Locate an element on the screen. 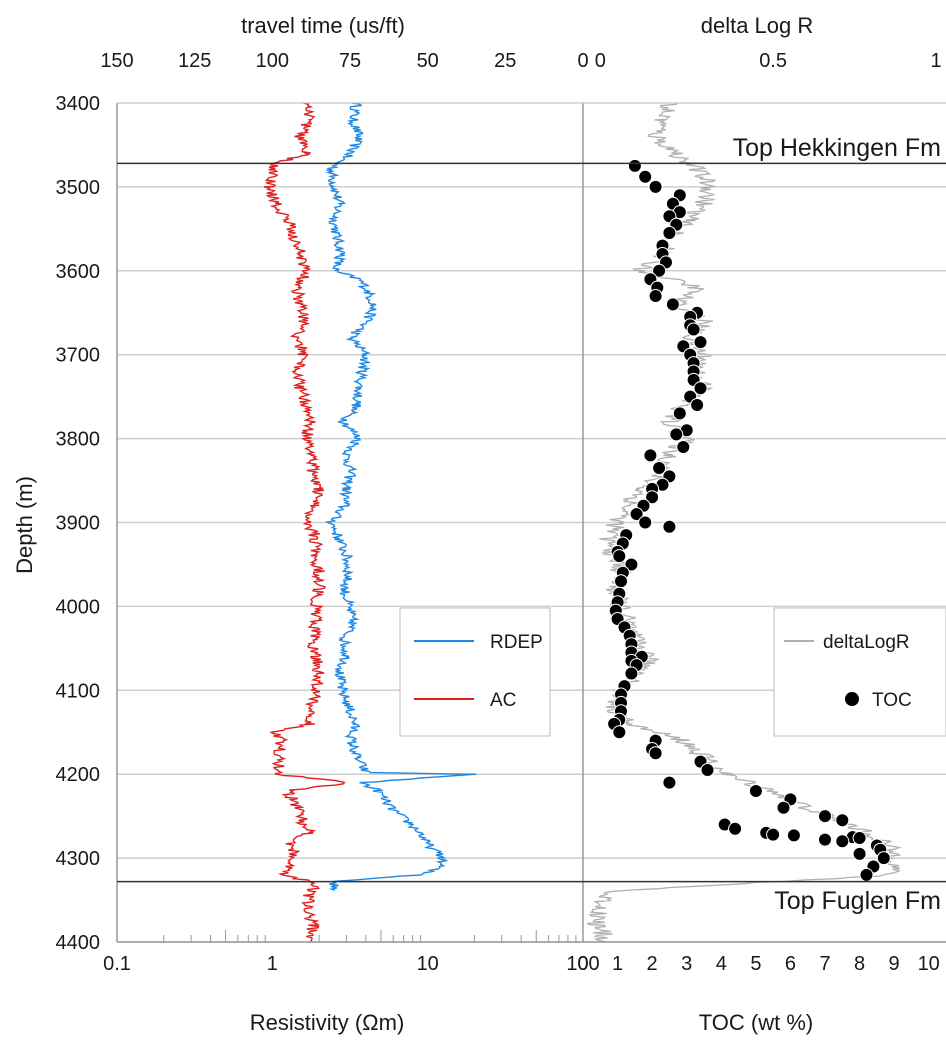 Image resolution: width=946 pixels, height=1042 pixels. right-legend: deltaLogR TOC is located at coordinates (859, 672).